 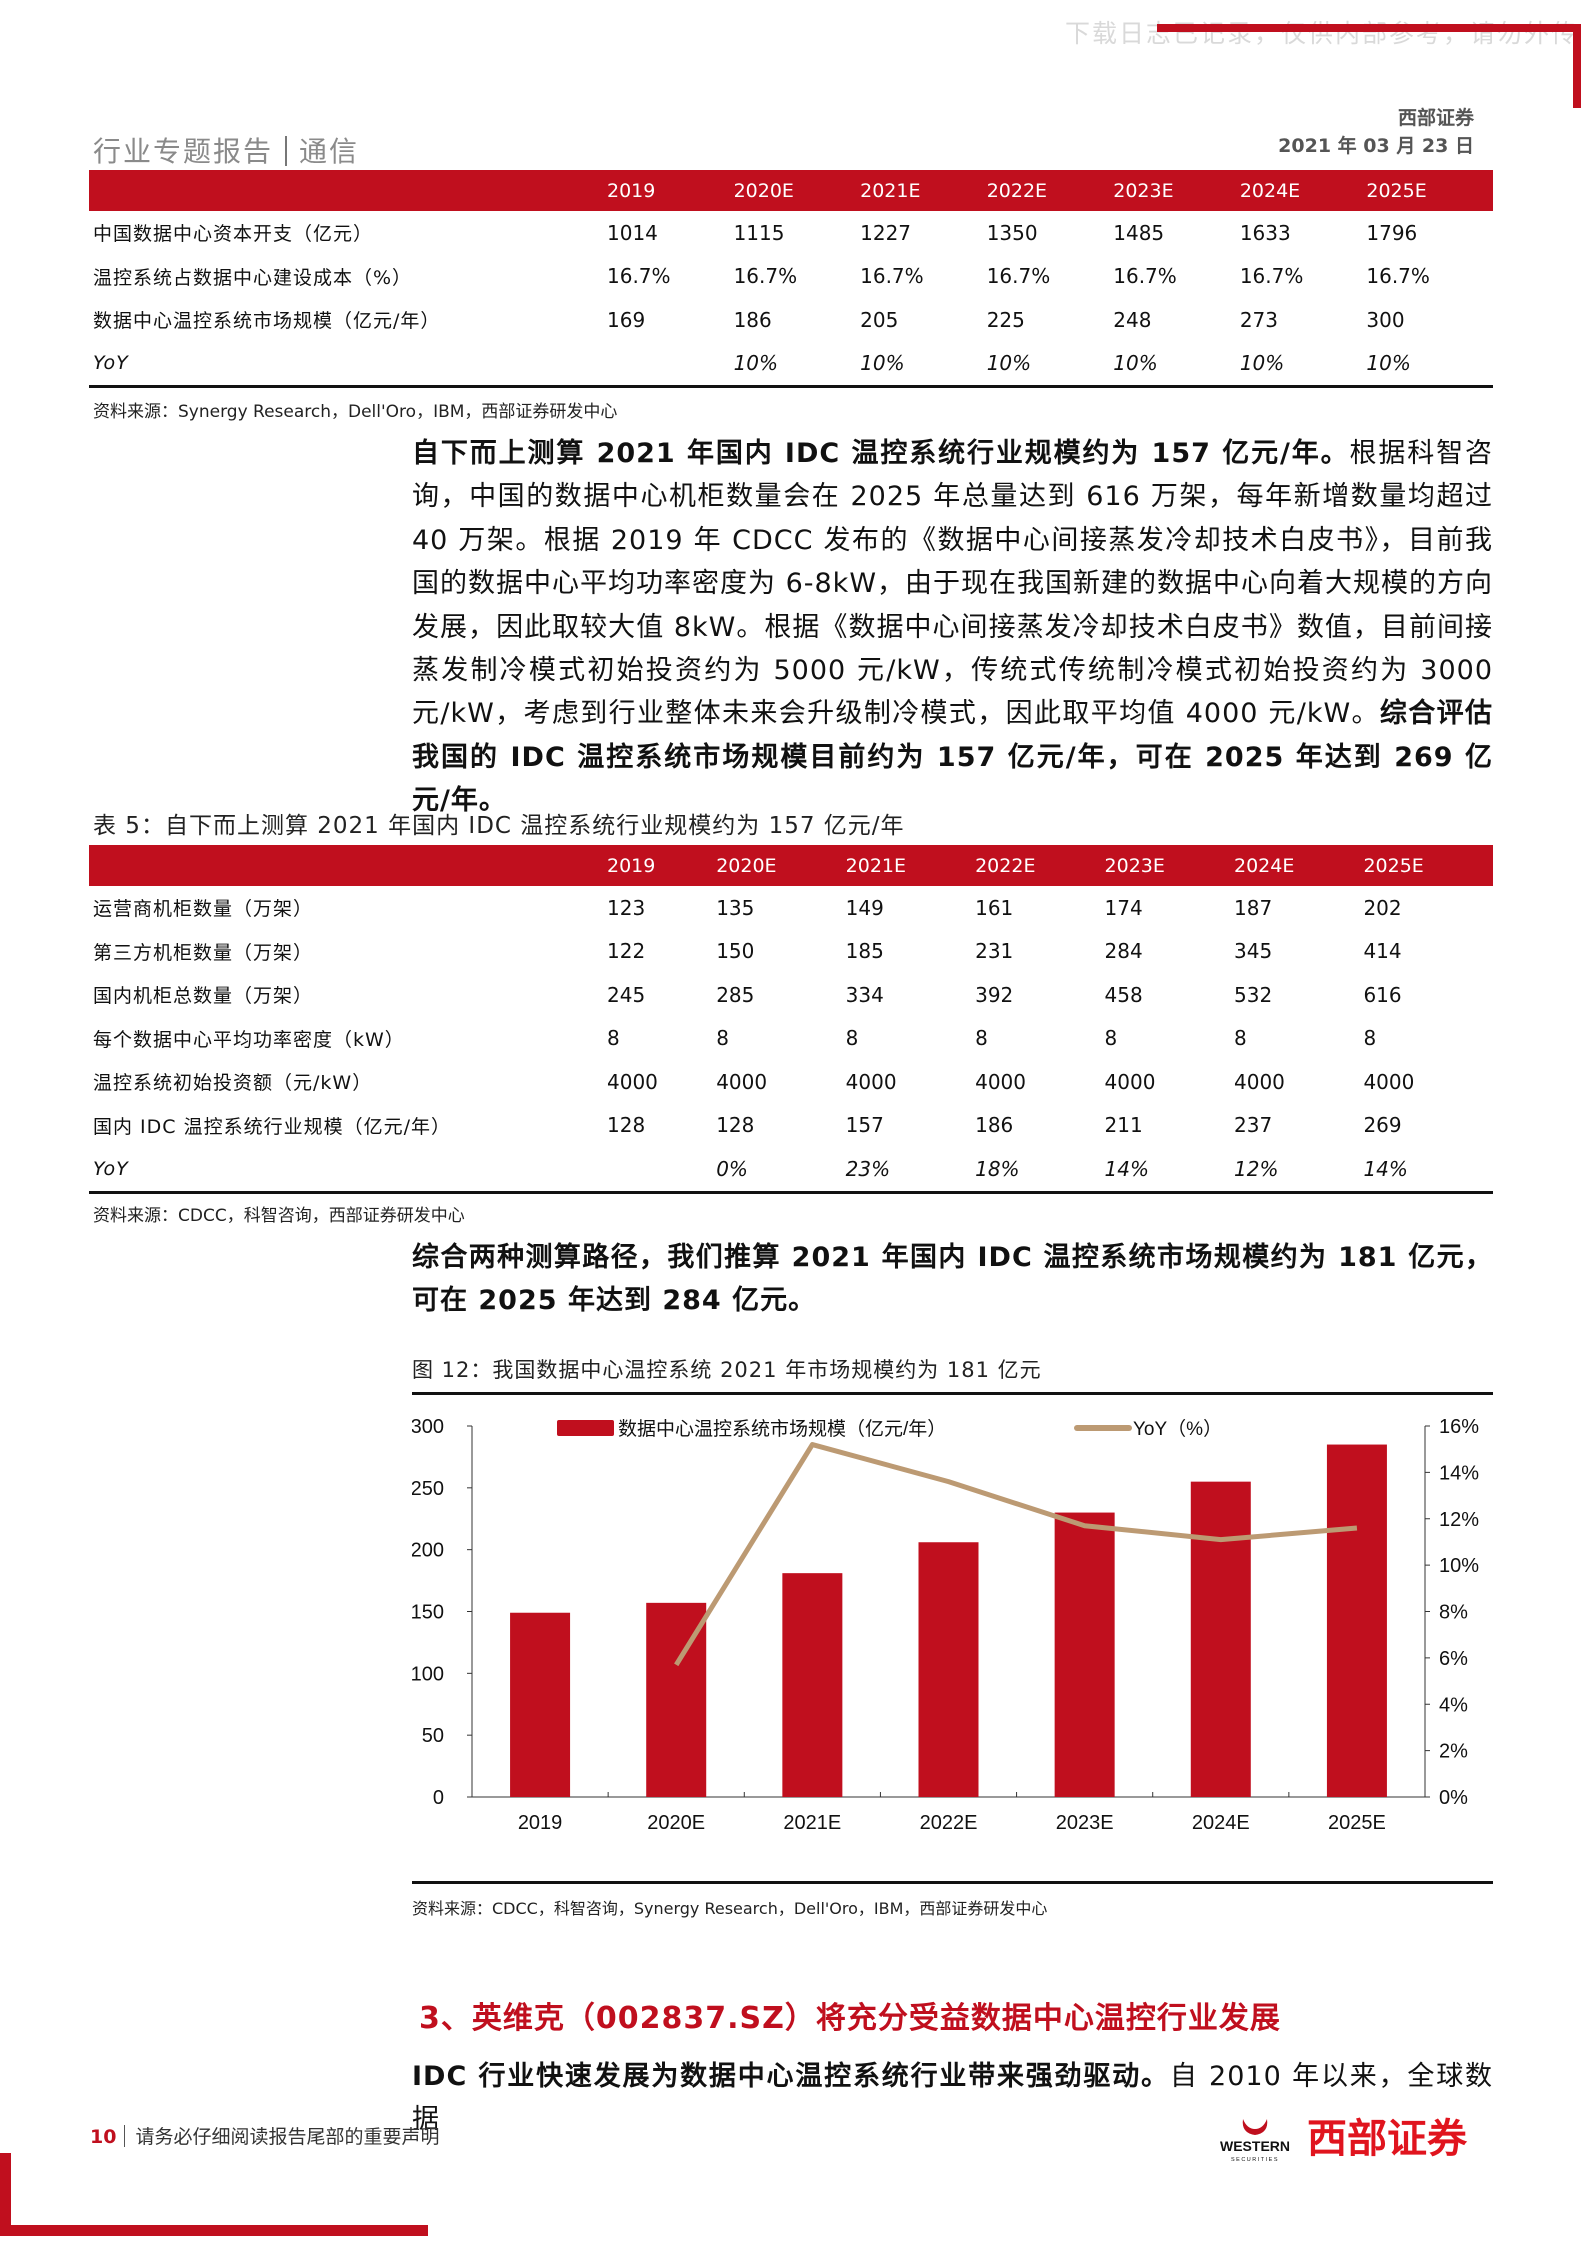 What do you see at coordinates (791, 908) in the screenshot?
I see `table-row: 运营商机柜数量（万架） 123 135 149 161 174 187 202` at bounding box center [791, 908].